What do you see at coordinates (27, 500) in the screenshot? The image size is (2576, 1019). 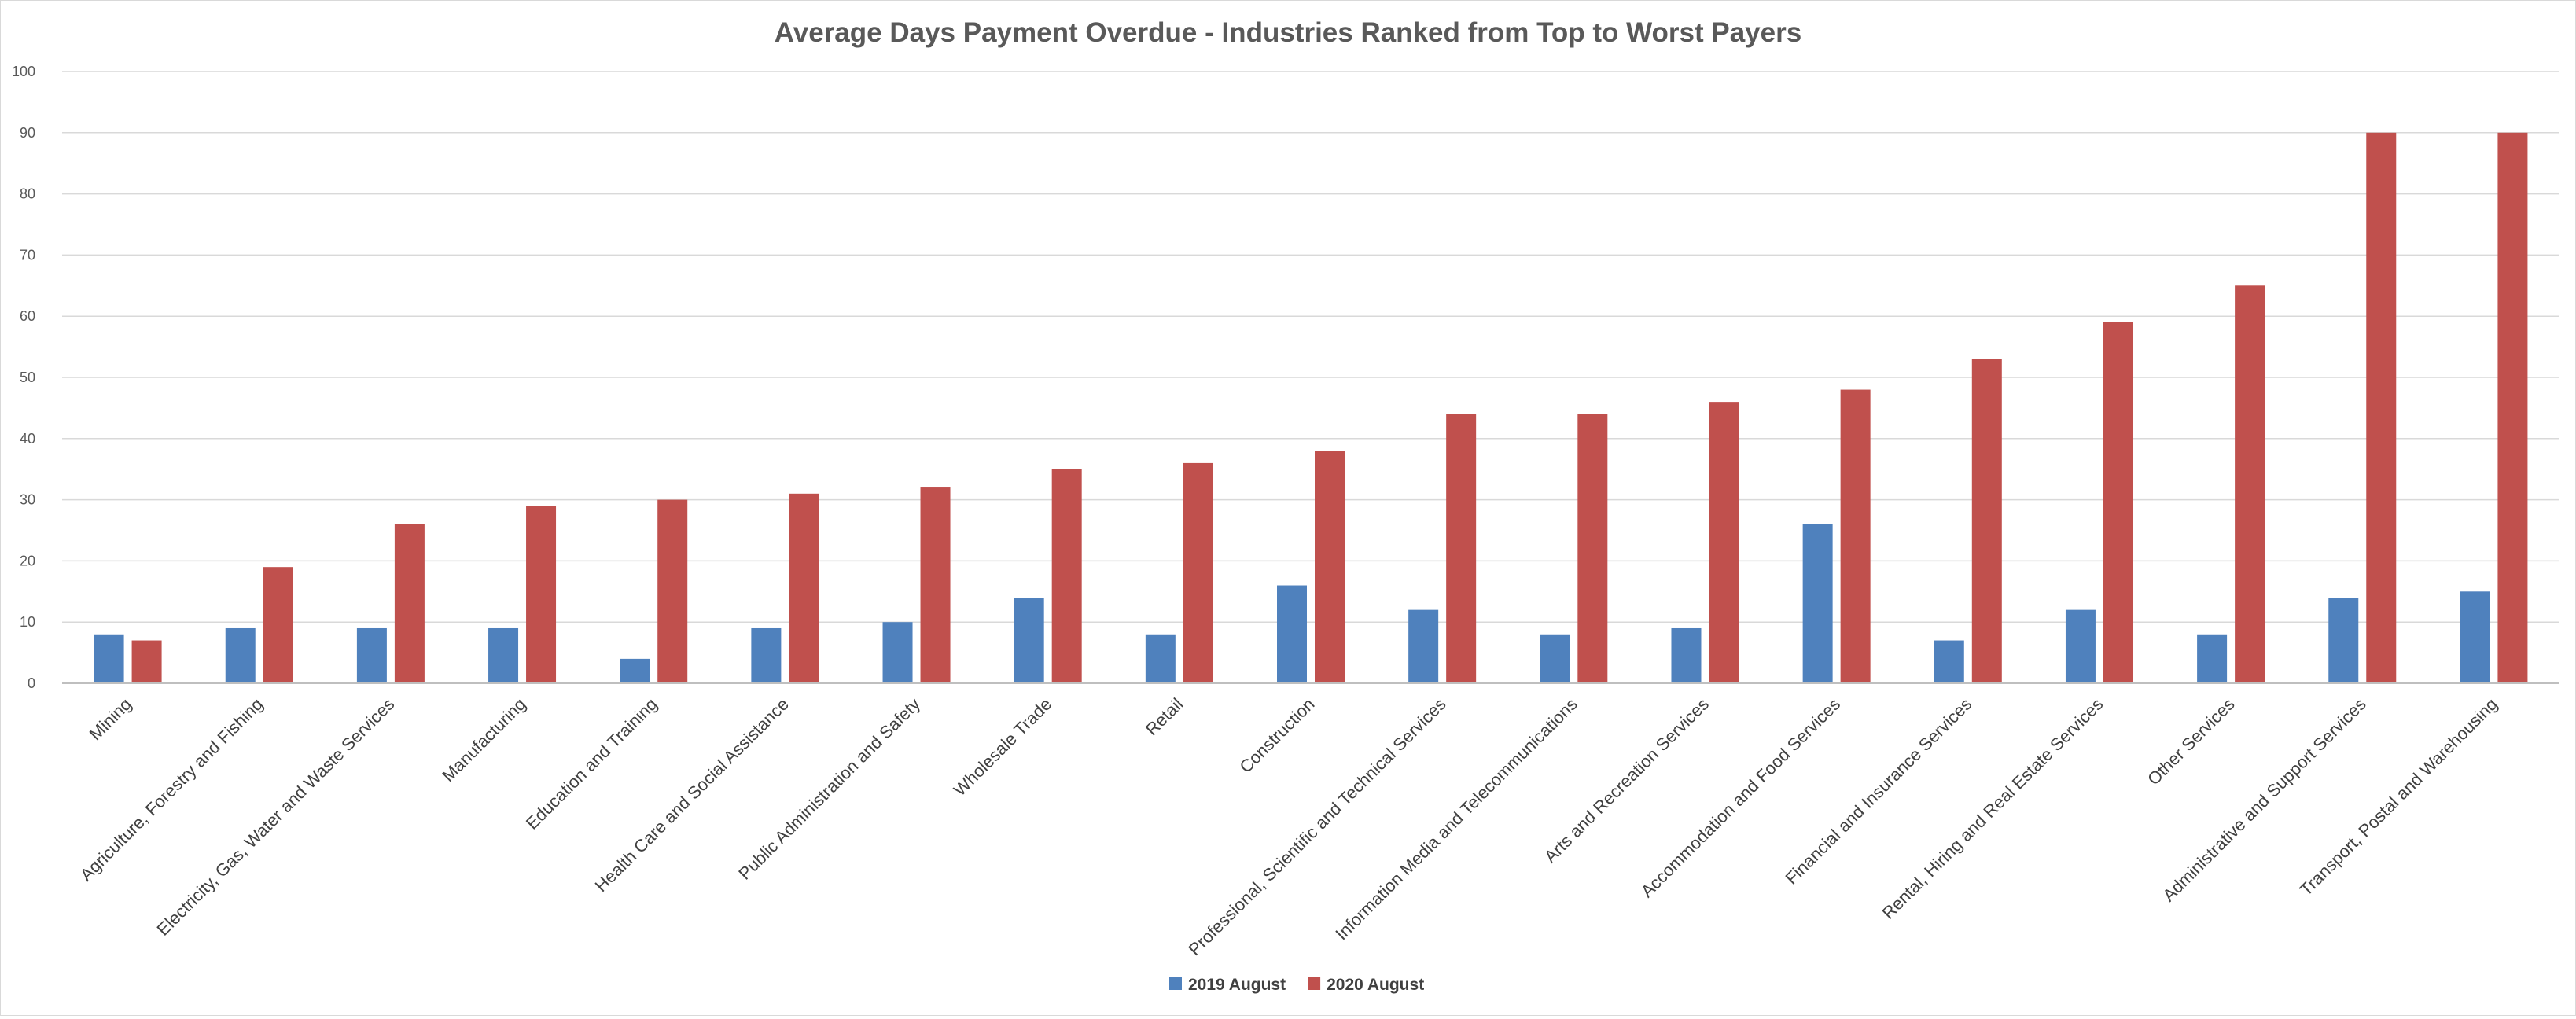 I see `y-tick-label: 30` at bounding box center [27, 500].